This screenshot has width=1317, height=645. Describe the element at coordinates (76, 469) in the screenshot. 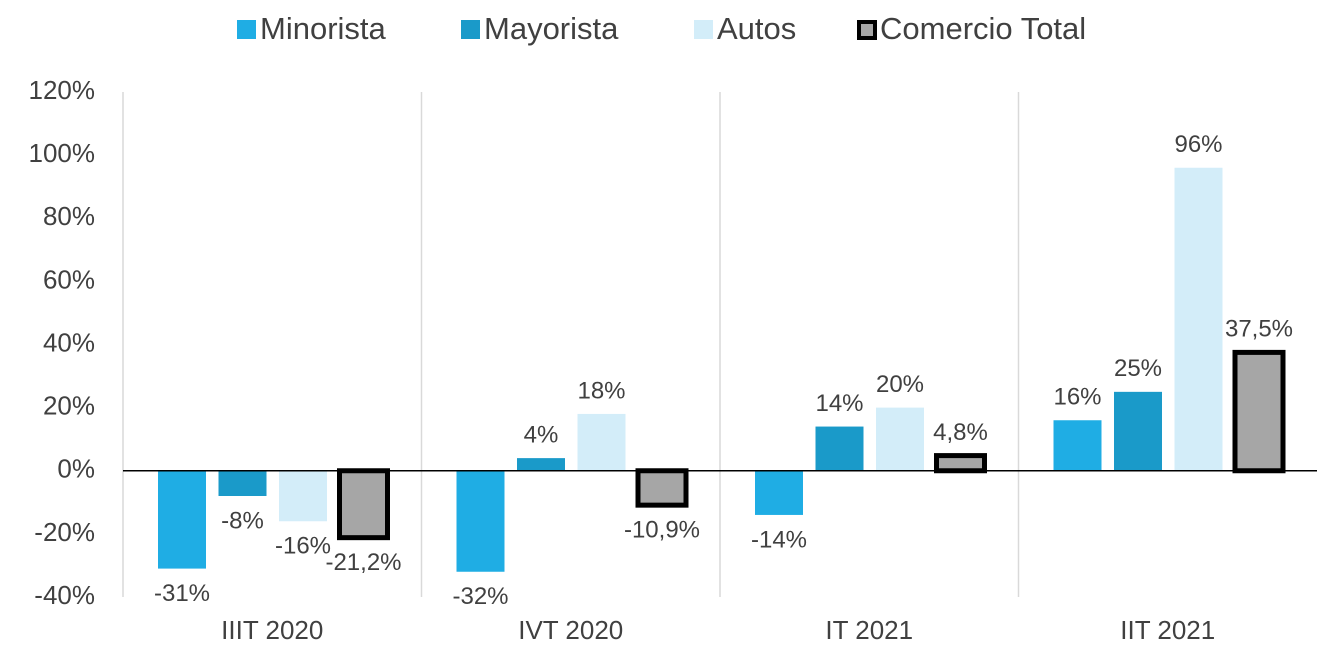

I see `y-tick-label: 0%` at that location.